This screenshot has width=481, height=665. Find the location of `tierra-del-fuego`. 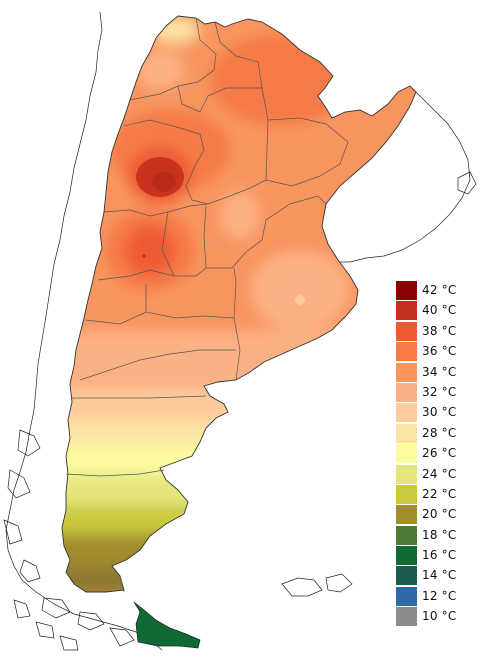

tierra-del-fuego is located at coordinates (167, 625).